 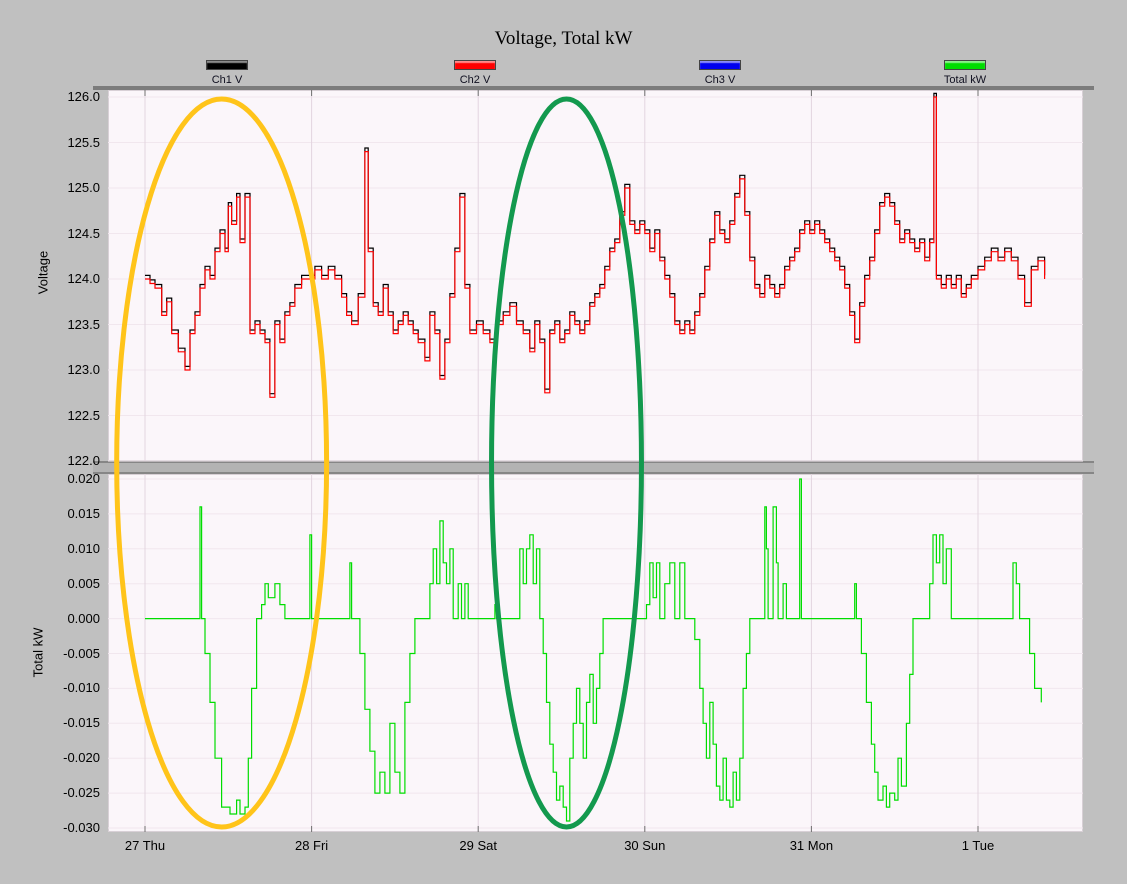 What do you see at coordinates (83, 478) in the screenshot?
I see `total-kw-y-tick-label: 0.020` at bounding box center [83, 478].